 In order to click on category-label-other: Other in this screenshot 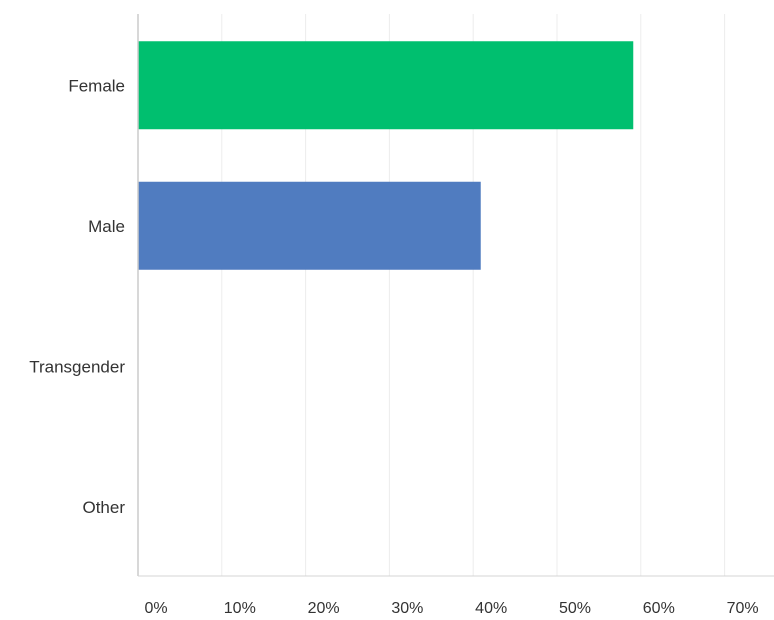, I will do `click(103, 507)`.